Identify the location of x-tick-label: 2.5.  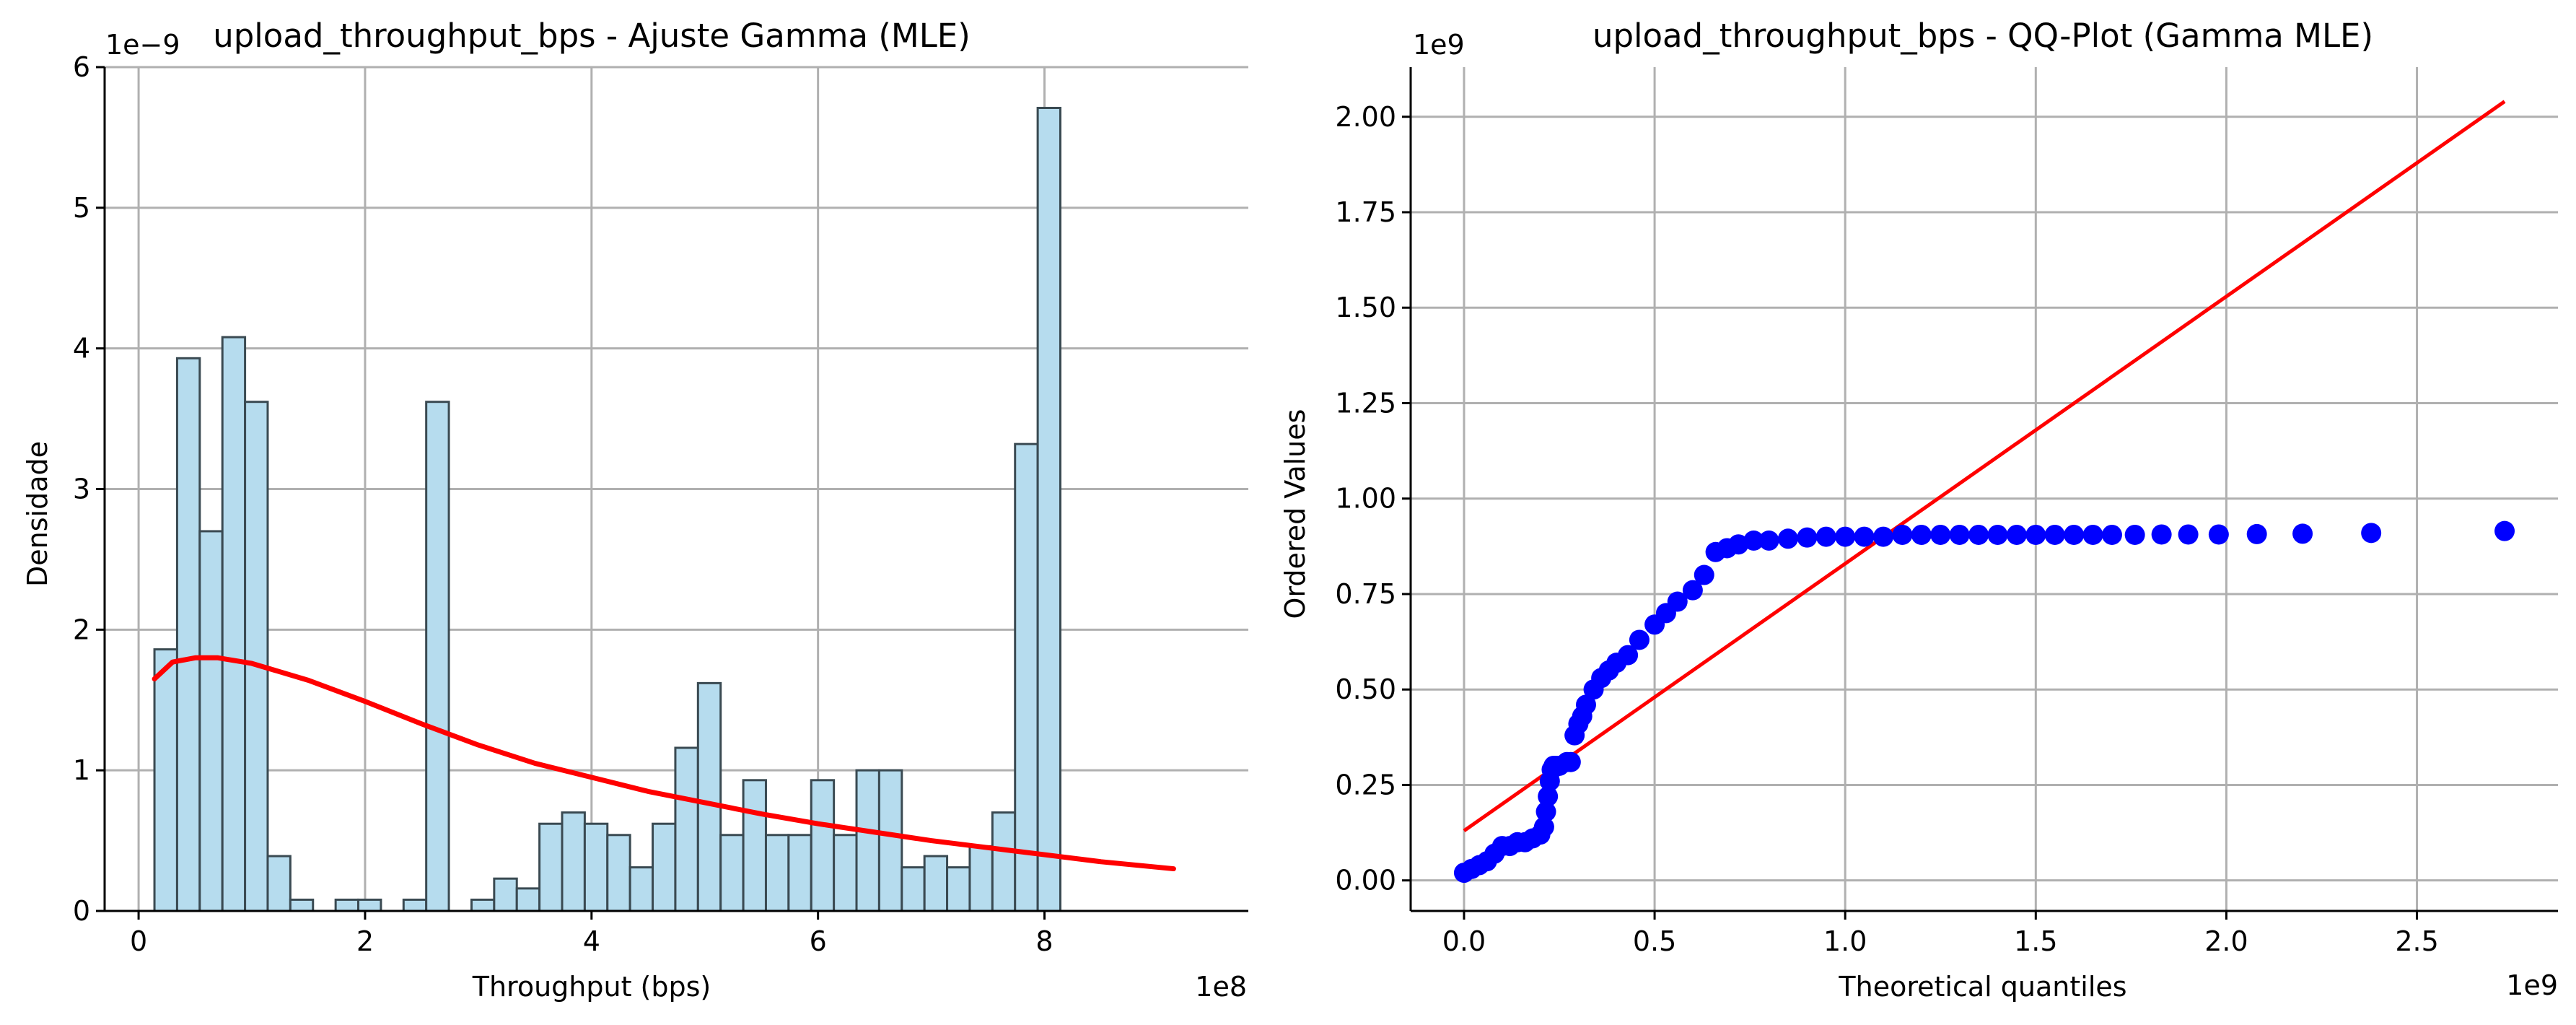
(2416, 941).